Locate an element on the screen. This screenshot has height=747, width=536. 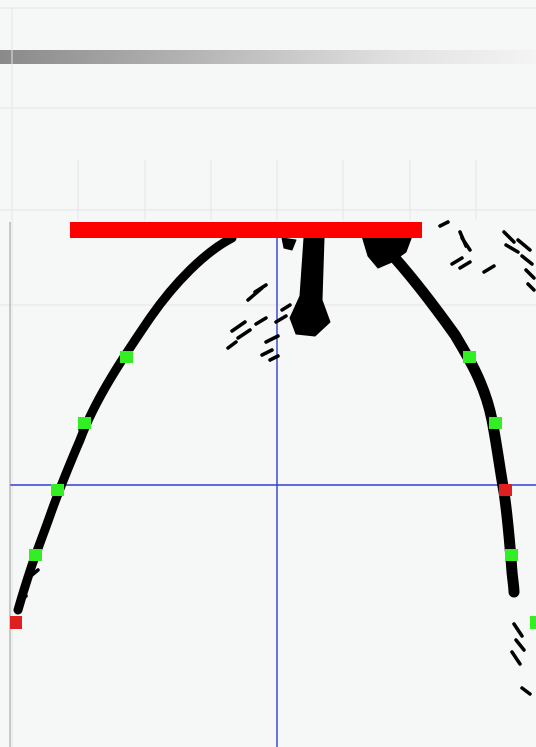
center-stem is located at coordinates (310, 287).